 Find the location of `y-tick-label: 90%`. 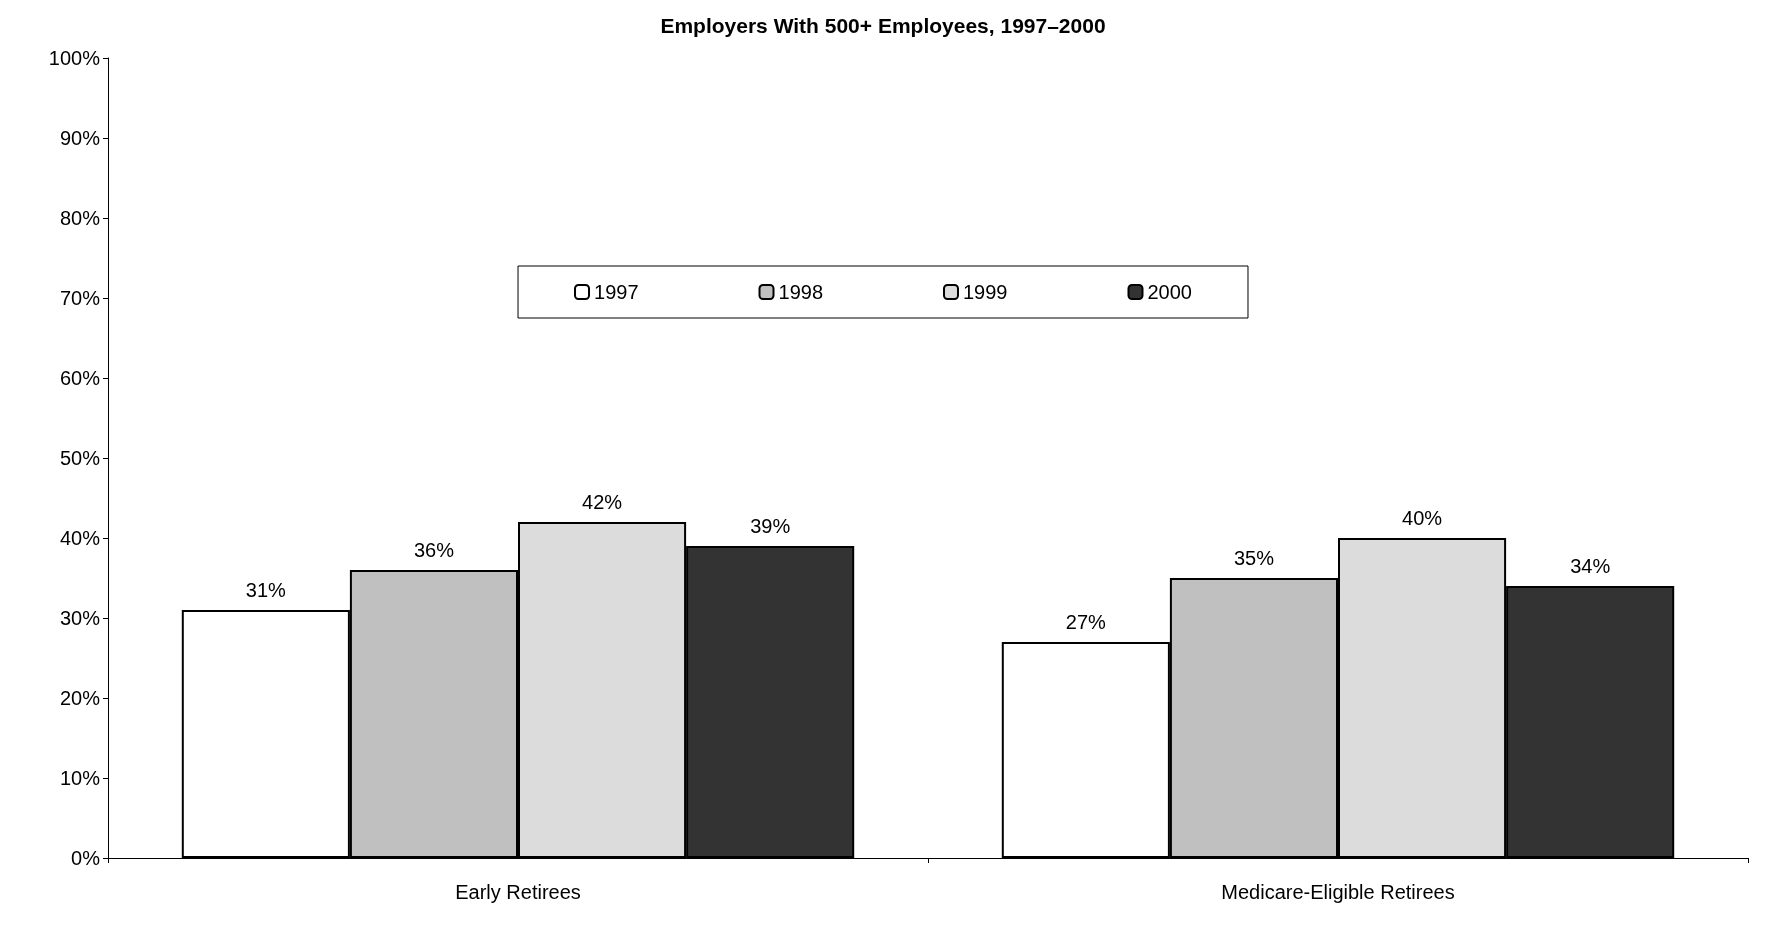

y-tick-label: 90% is located at coordinates (80, 138).